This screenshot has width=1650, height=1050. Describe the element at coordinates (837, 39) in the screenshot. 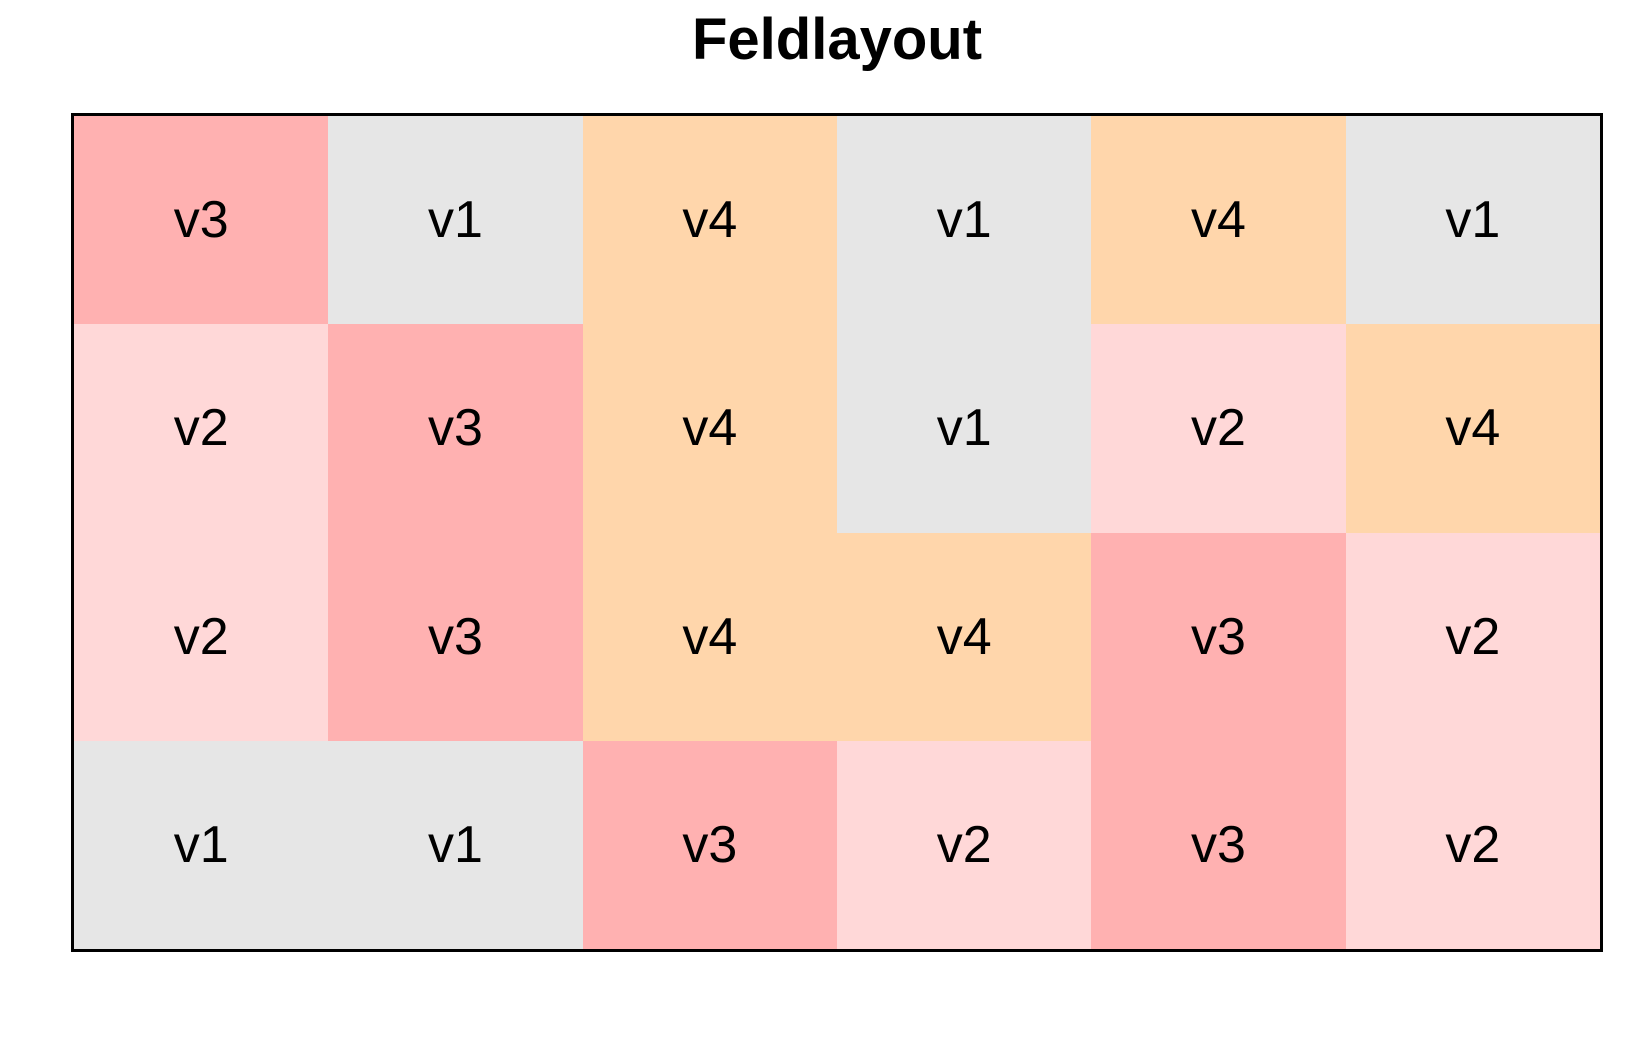

I see `chart-title: Feldlayout` at that location.